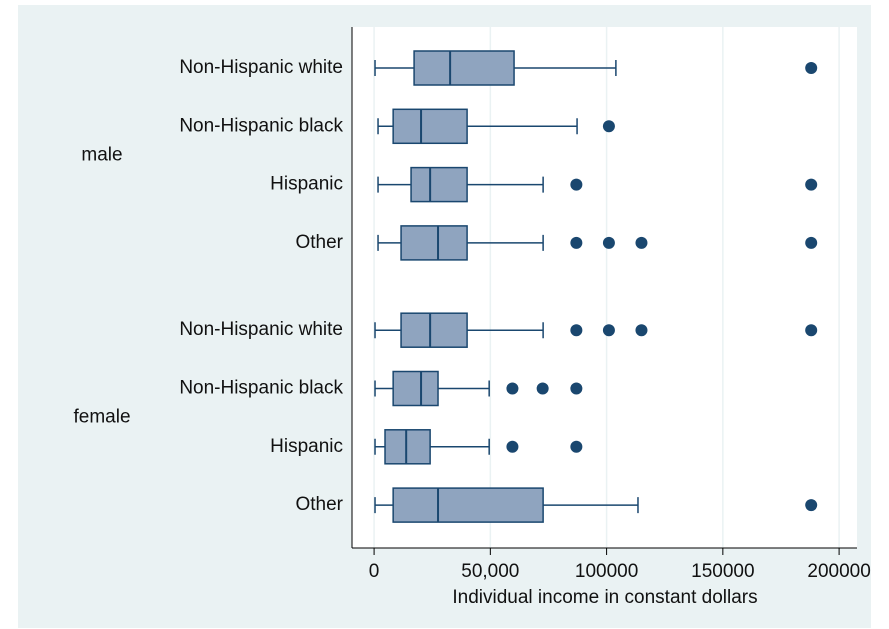  Describe the element at coordinates (838, 571) in the screenshot. I see `x-tick-label: 200000` at that location.